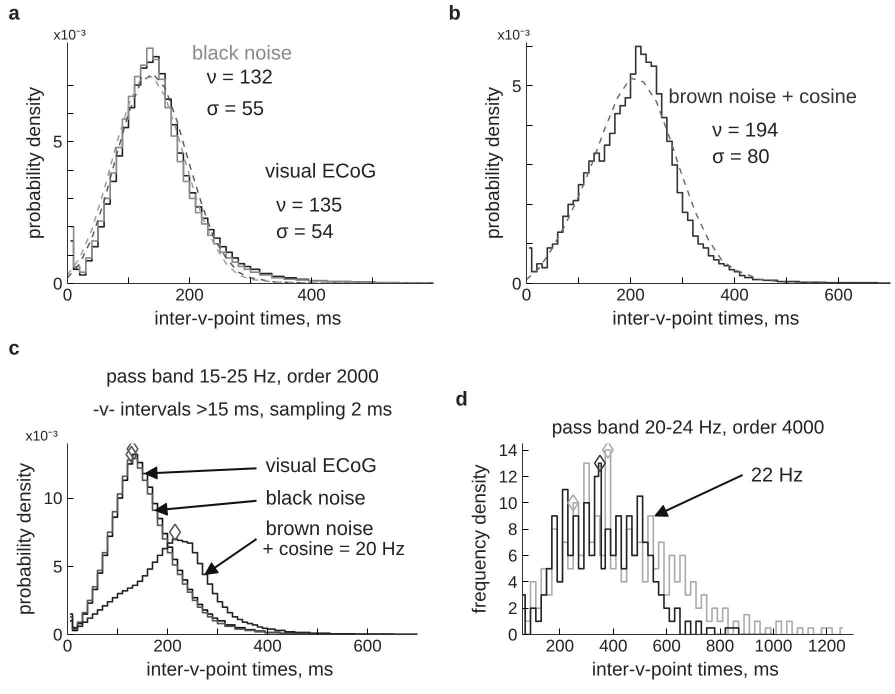 The image size is (895, 694). What do you see at coordinates (14, 13) in the screenshot?
I see `text: a` at bounding box center [14, 13].